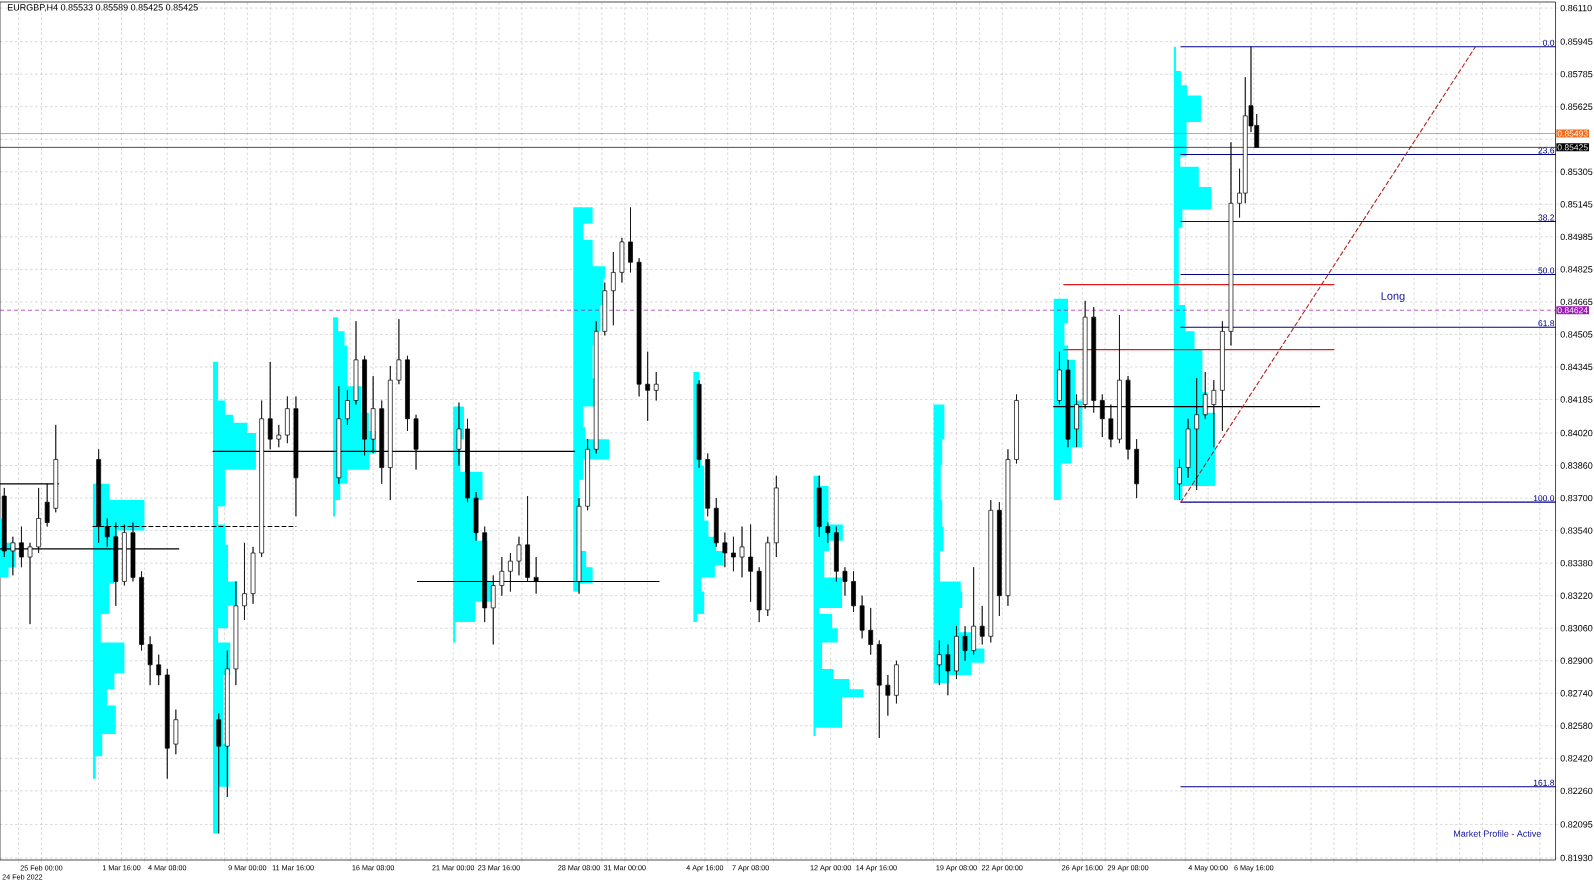  I want to click on y-tick-label: 0.83380, so click(1576, 563).